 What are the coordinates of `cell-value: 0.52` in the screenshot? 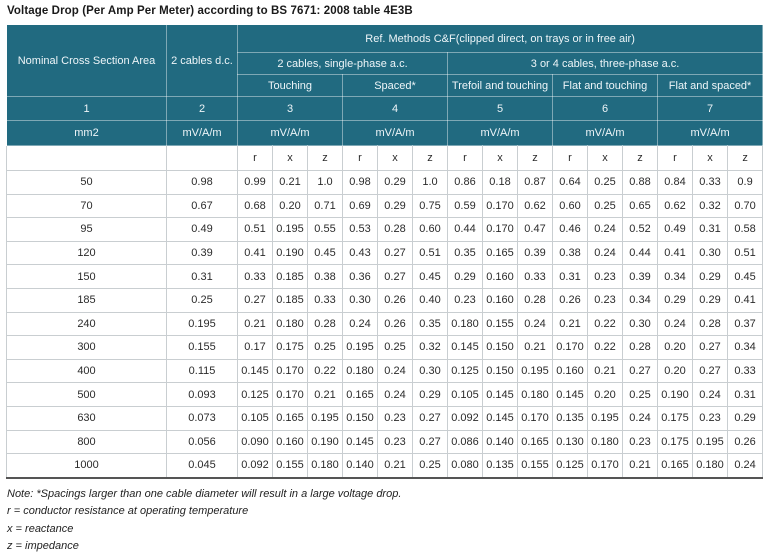 It's located at (640, 229).